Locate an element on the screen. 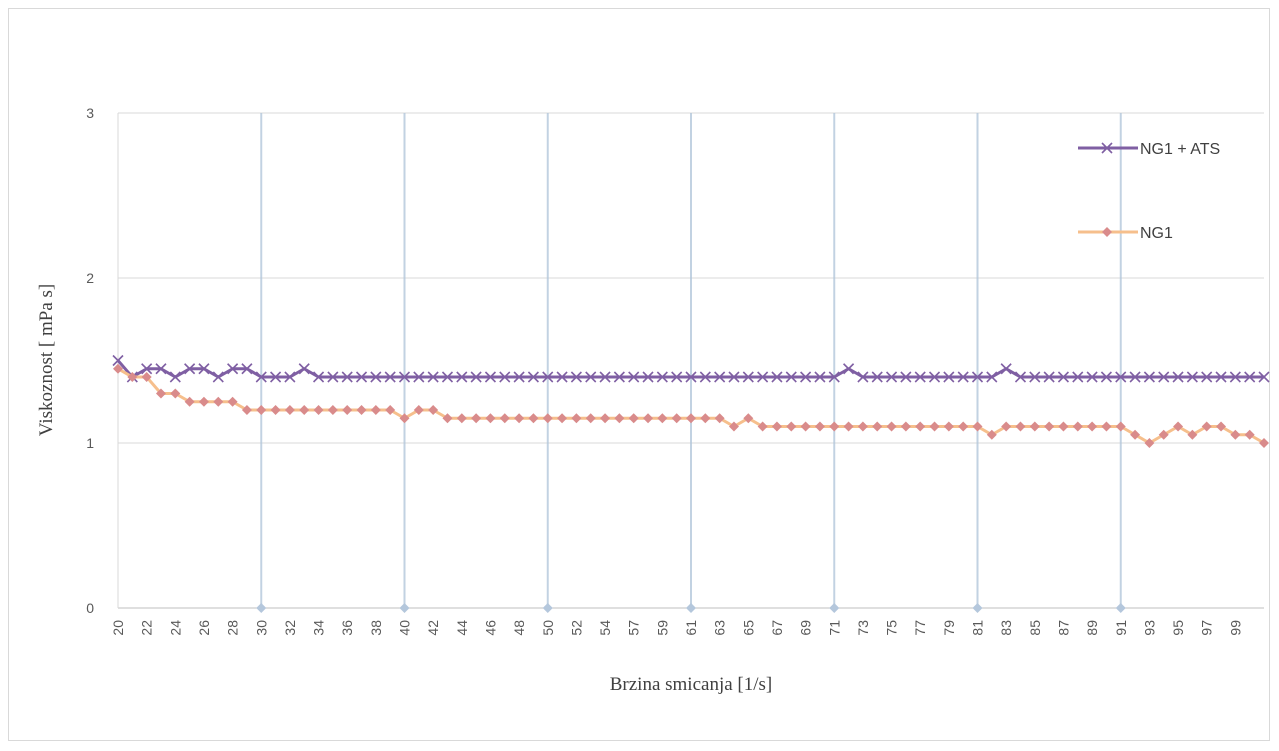 The height and width of the screenshot is (751, 1279). x-tick-label: 59 is located at coordinates (662, 628).